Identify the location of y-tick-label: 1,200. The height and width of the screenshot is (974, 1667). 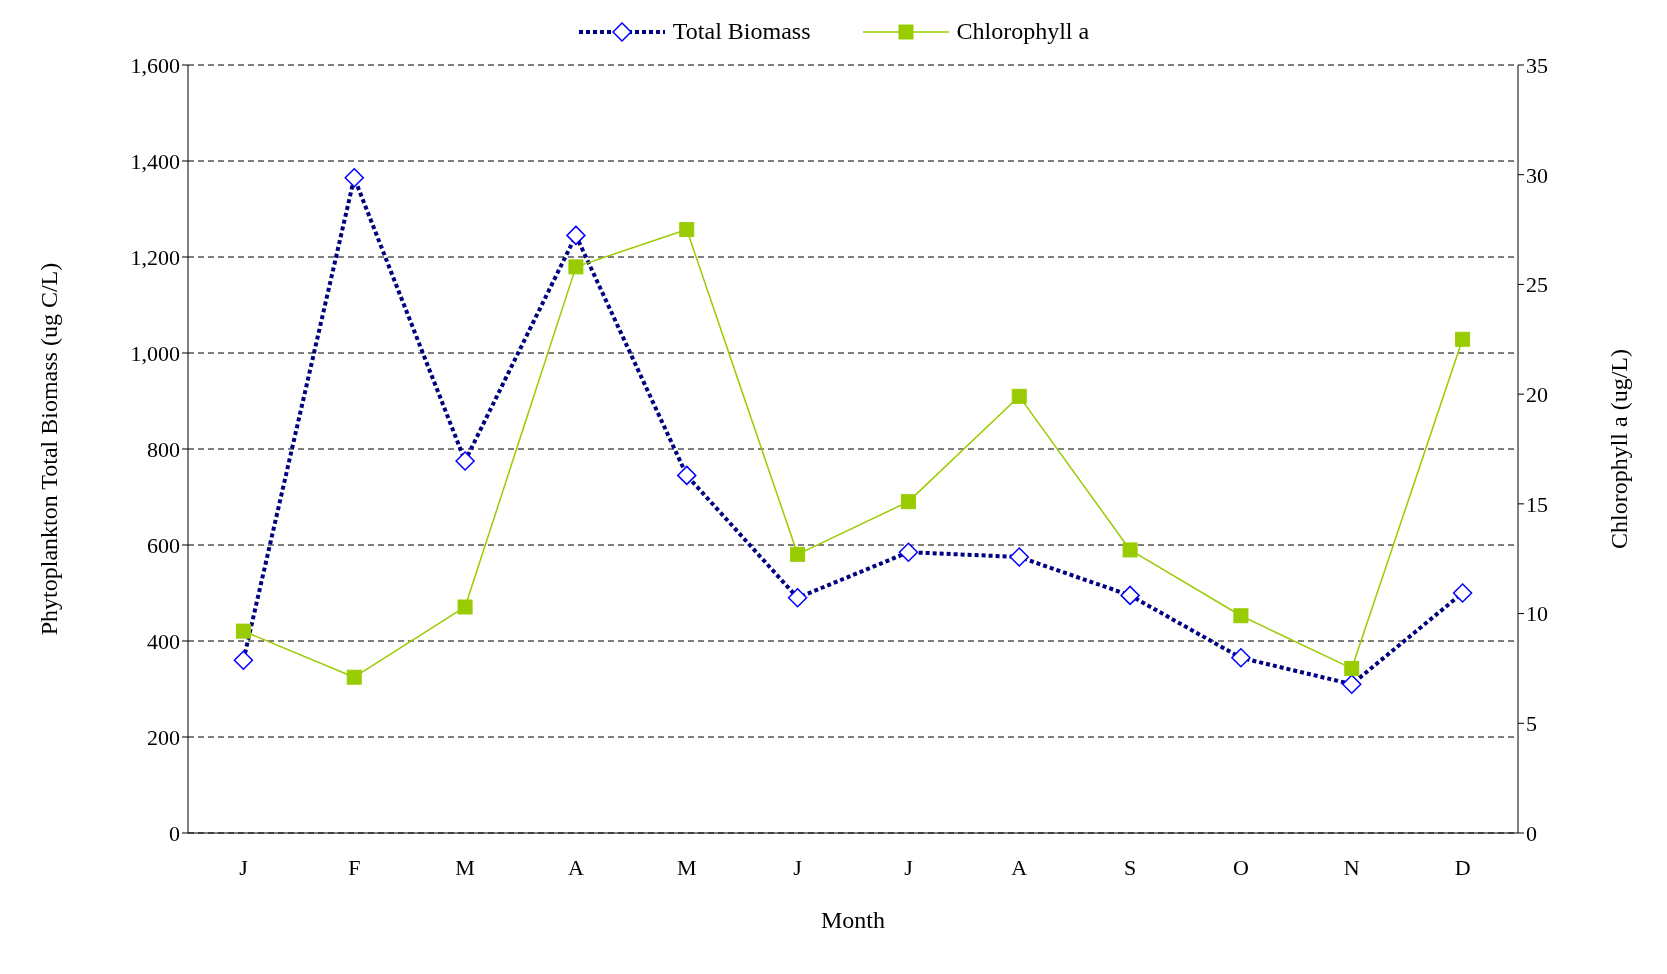
(155, 257).